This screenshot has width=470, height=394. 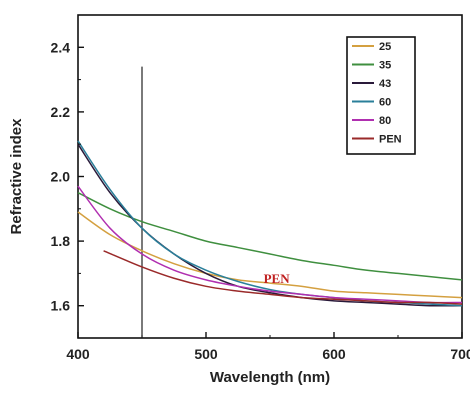 I want to click on x-tick-label: 600, so click(x=334, y=354).